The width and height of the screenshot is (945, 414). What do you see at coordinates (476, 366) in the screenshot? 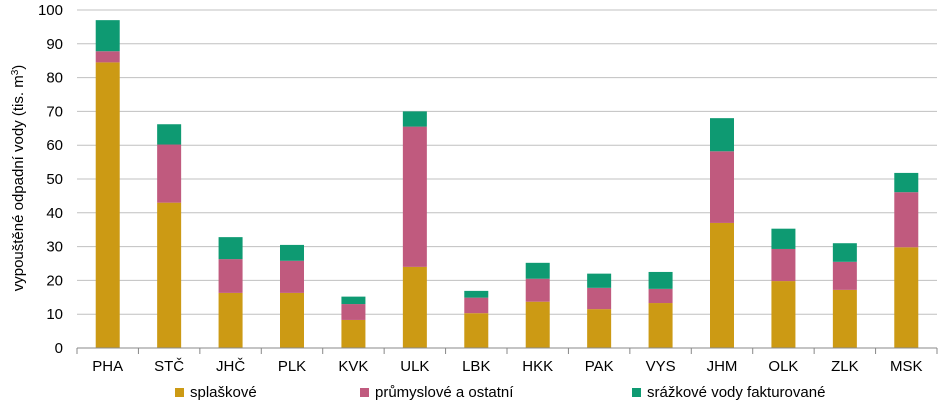
I see `x-tick-label: LBK` at bounding box center [476, 366].